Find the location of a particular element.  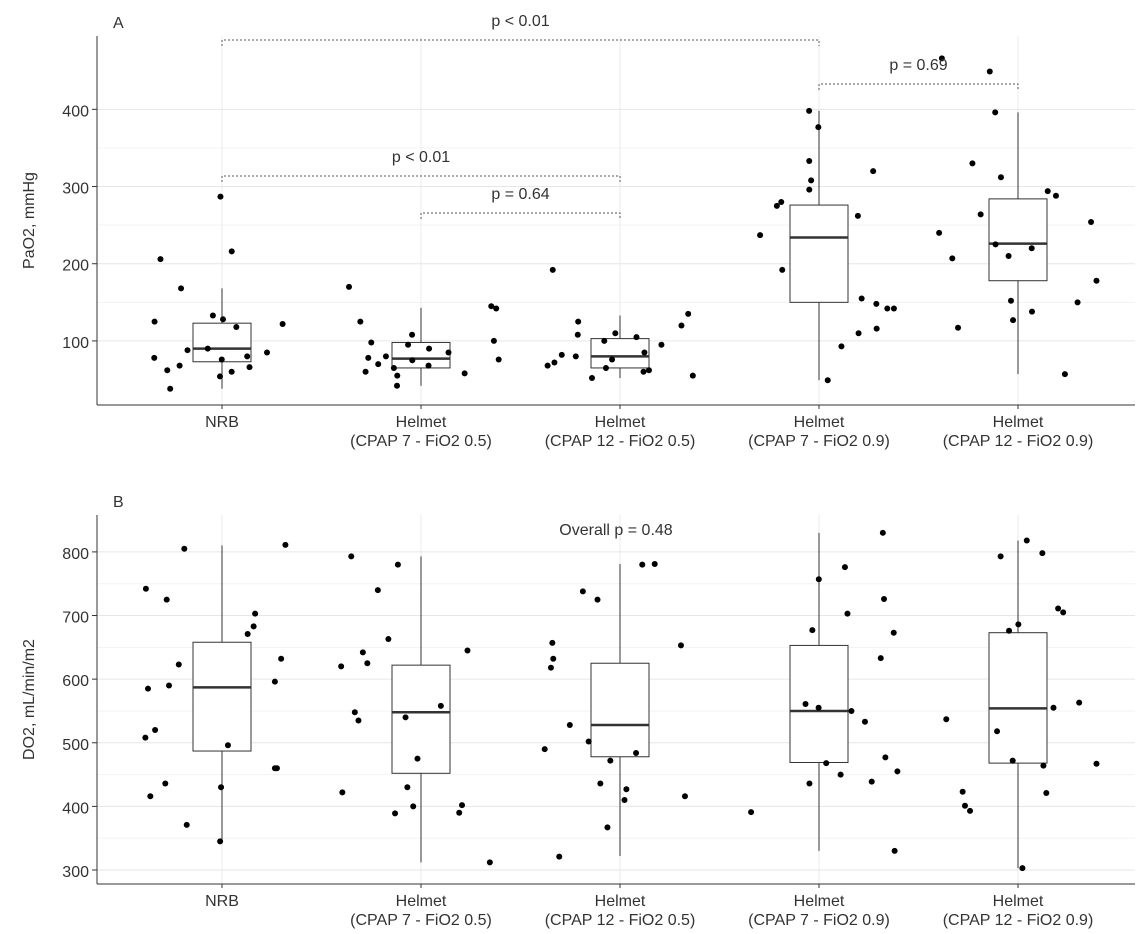

p-value-label: Overall p = 0.48 is located at coordinates (616, 530).